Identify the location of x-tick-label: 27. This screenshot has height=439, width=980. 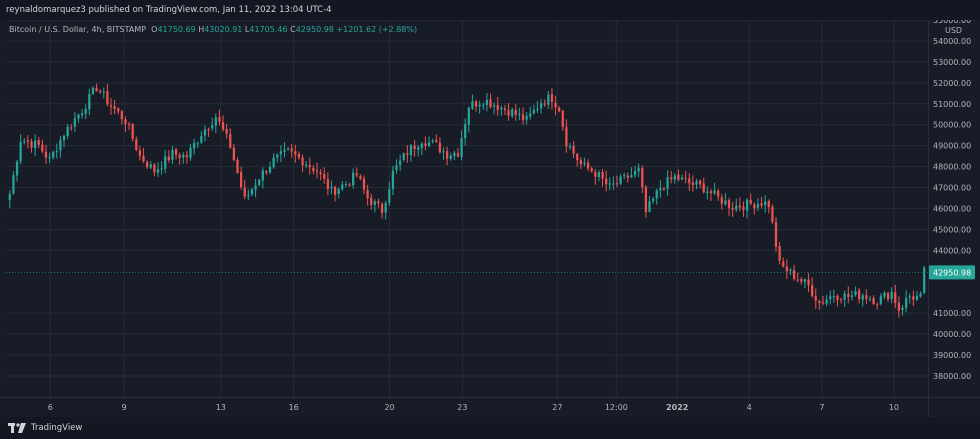
(557, 407).